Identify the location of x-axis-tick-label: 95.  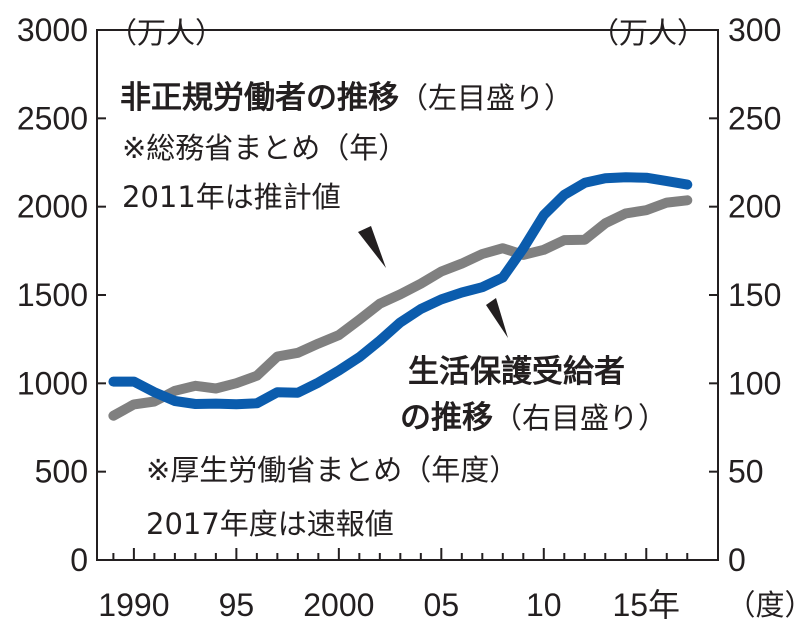
(237, 605).